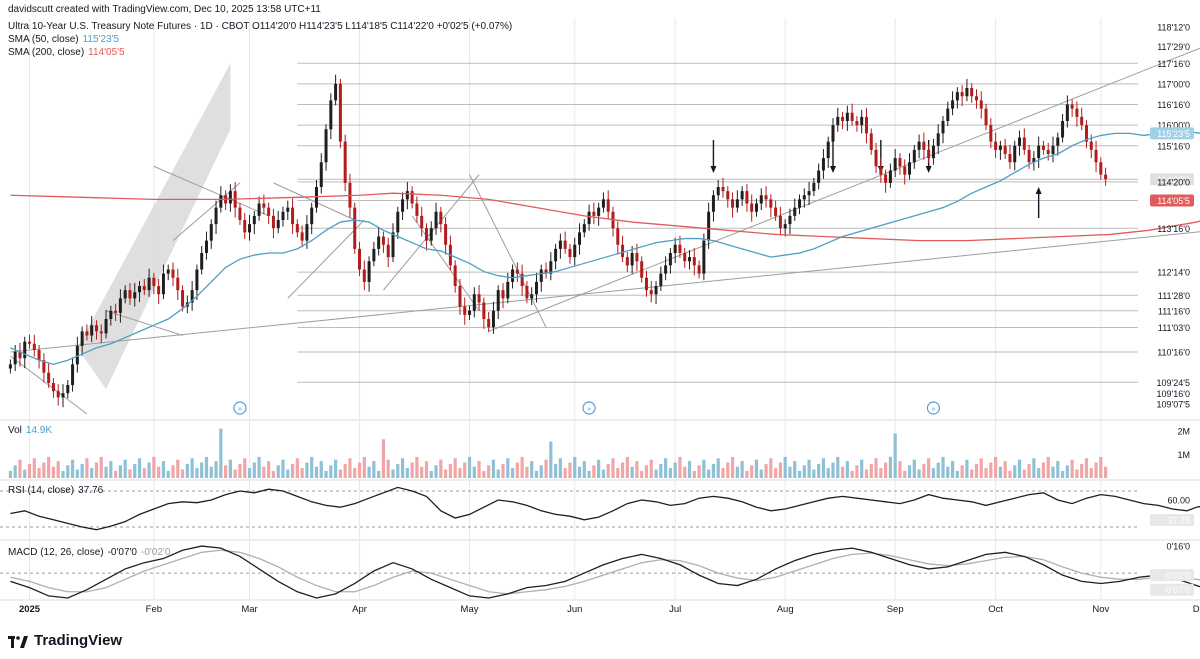 The image size is (1200, 659). What do you see at coordinates (1173, 146) in the screenshot?
I see `price-tick-label: 115'16'0` at bounding box center [1173, 146].